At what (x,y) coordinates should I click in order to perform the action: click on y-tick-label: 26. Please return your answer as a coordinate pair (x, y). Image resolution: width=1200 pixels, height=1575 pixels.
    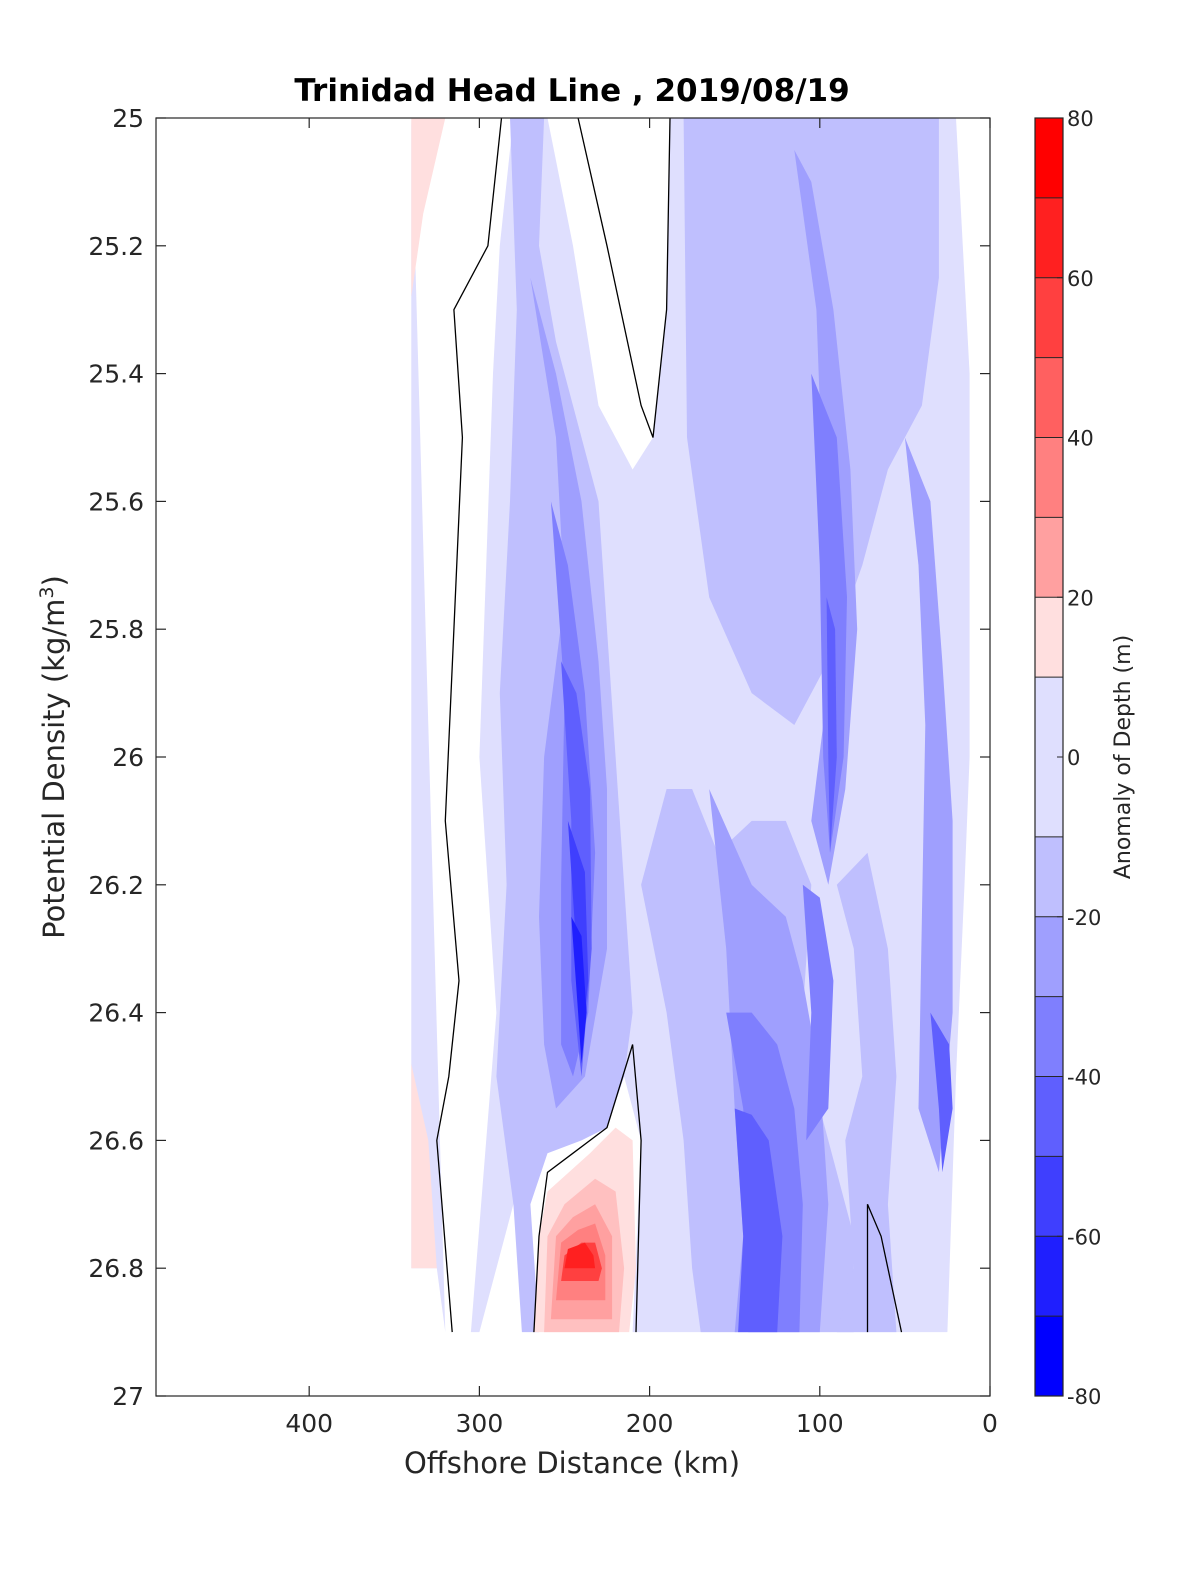
    Looking at the image, I should click on (128, 757).